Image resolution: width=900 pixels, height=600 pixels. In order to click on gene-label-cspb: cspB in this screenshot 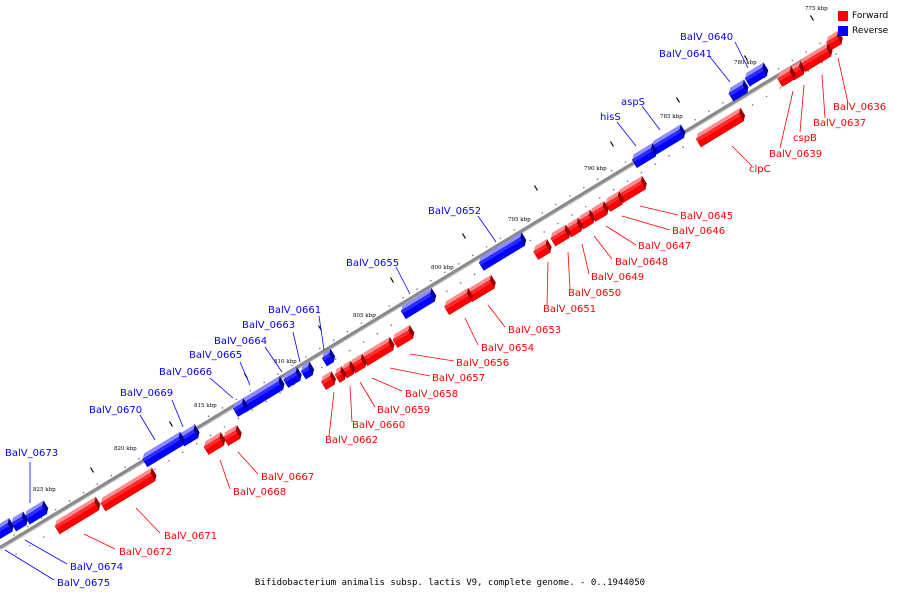, I will do `click(805, 114)`.